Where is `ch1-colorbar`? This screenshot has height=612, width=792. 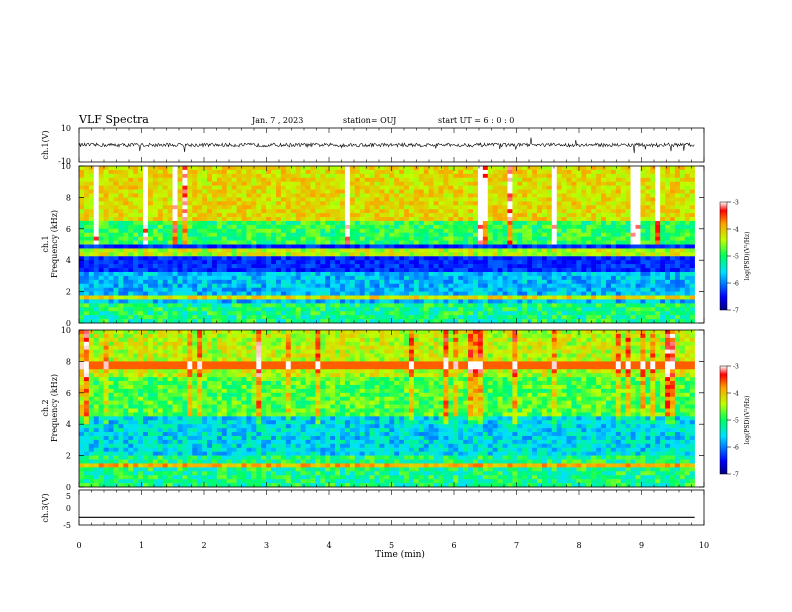
ch1-colorbar is located at coordinates (723, 256).